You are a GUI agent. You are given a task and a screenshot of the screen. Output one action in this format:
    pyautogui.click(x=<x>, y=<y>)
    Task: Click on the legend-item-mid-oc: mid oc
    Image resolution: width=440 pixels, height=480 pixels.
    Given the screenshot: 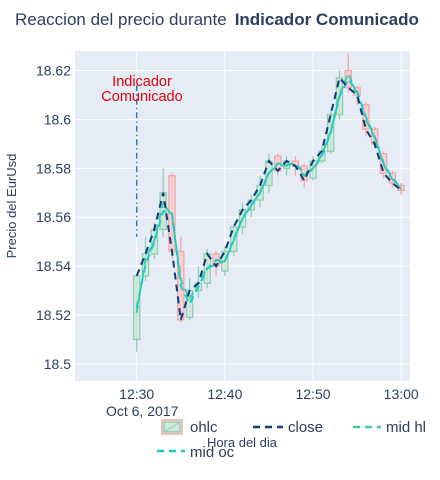 What is the action you would take?
    pyautogui.click(x=196, y=452)
    